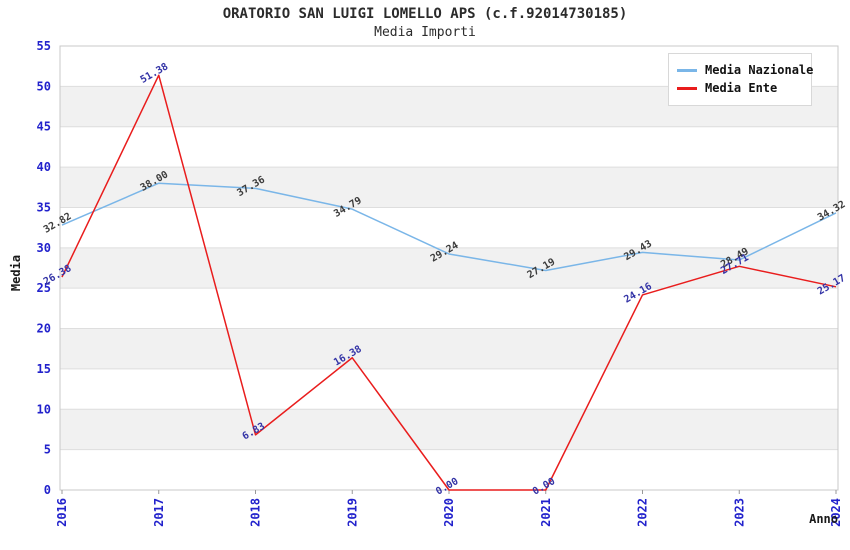 Image resolution: width=850 pixels, height=550 pixels. What do you see at coordinates (44, 329) in the screenshot?
I see `y-tick-label: 20` at bounding box center [44, 329].